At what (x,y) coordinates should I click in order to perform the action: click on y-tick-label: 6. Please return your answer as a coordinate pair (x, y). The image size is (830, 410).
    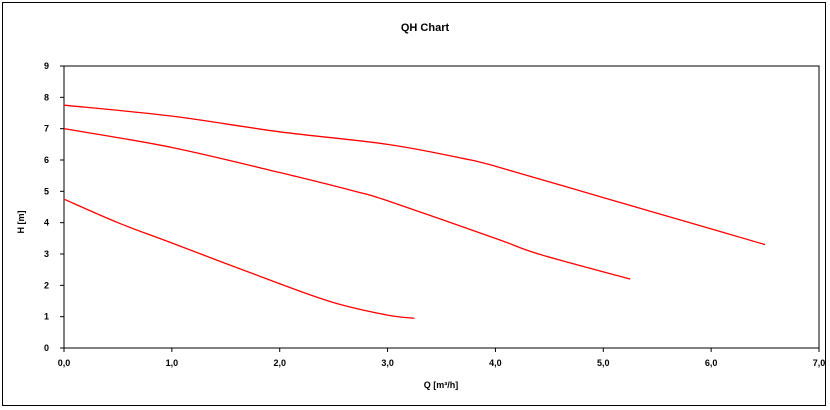
    Looking at the image, I should click on (46, 160).